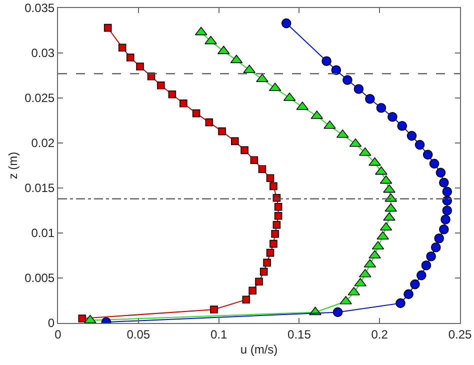  I want to click on x-tick-label: 0.25, so click(460, 334).